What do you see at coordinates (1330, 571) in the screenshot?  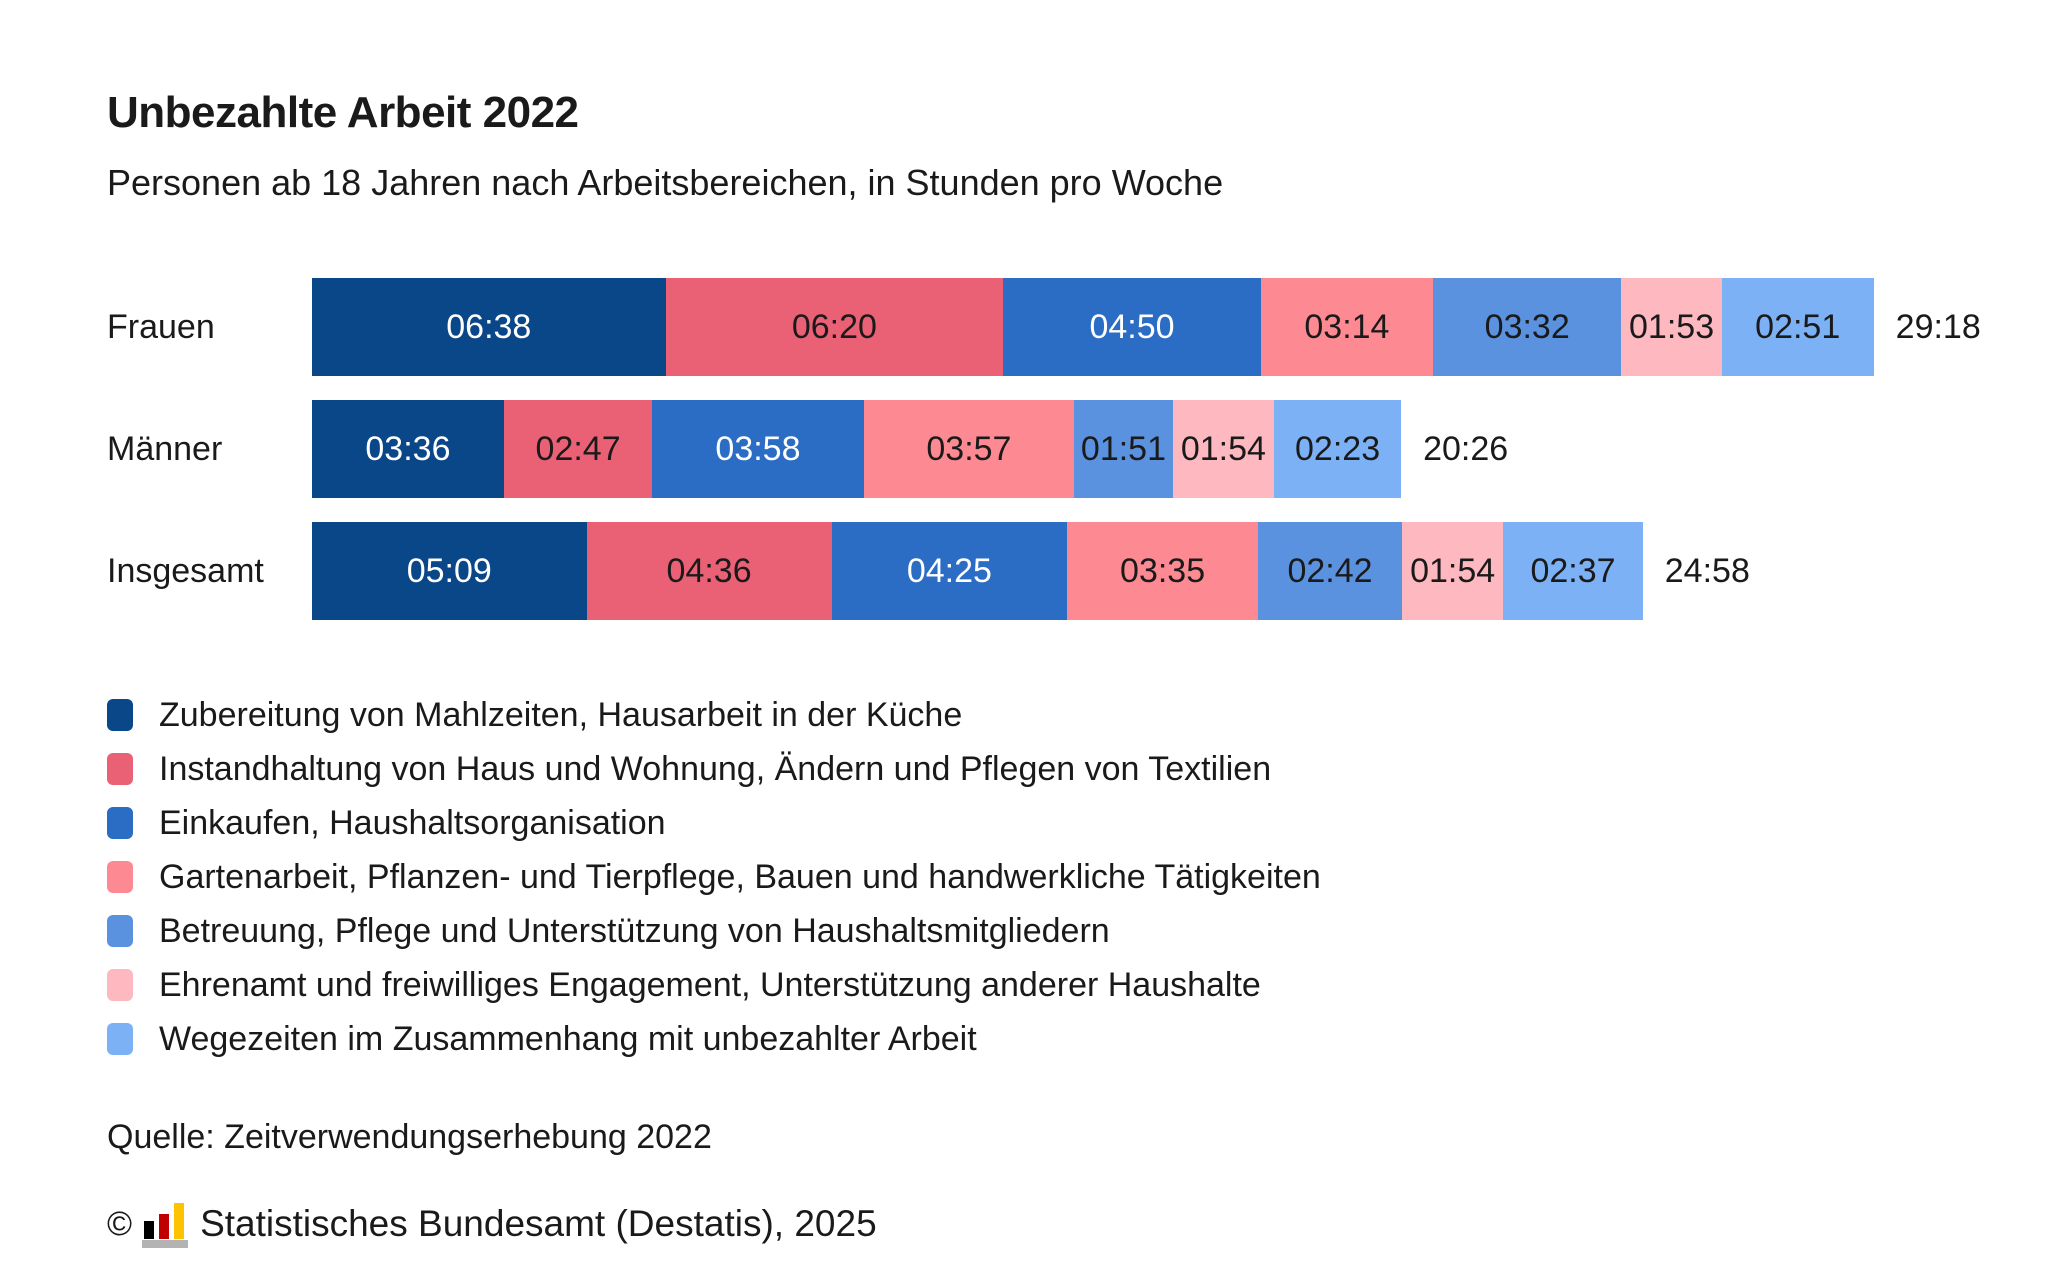 I see `bar-segment: 02:42` at bounding box center [1330, 571].